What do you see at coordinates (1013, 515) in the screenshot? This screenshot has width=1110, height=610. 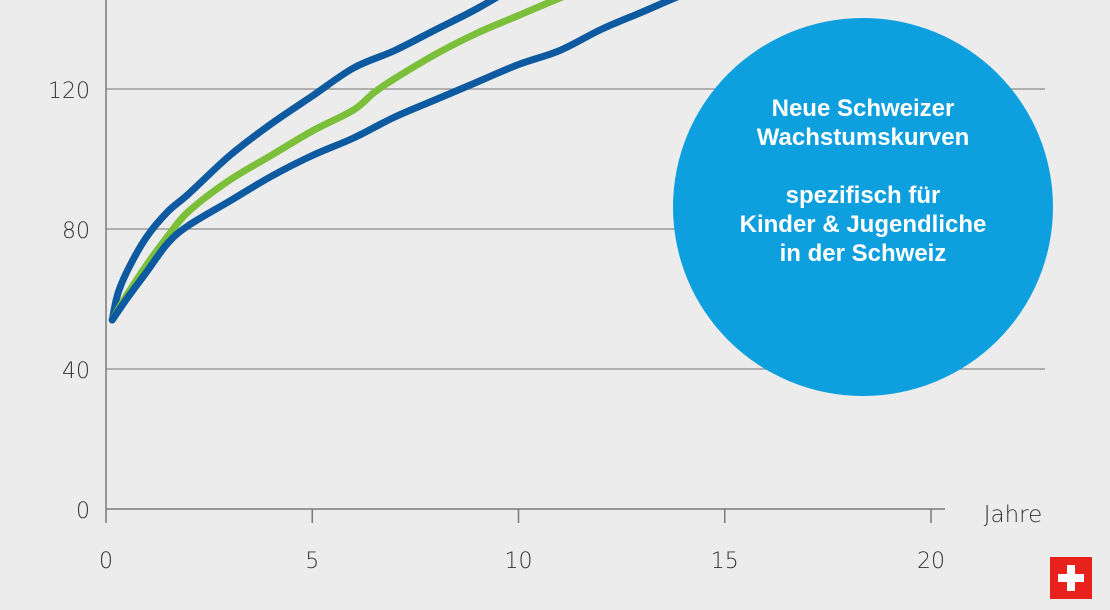 I see `x-axis-title: Jahre` at bounding box center [1013, 515].